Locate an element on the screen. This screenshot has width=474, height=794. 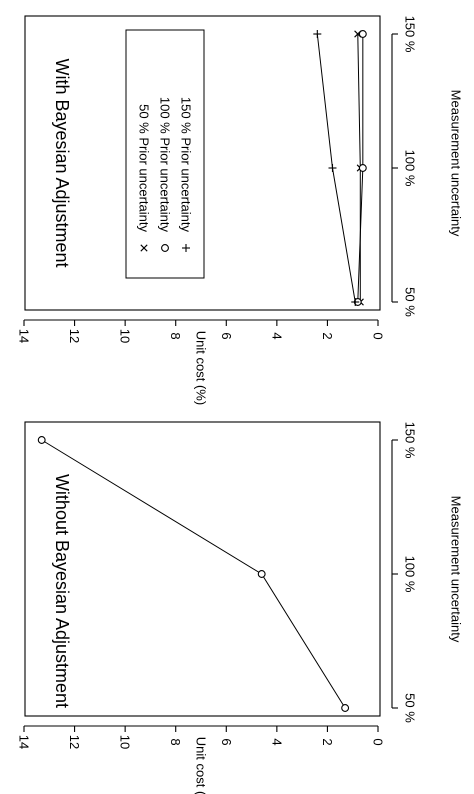
panel1-y-tick-label-2: 2 is located at coordinates (327, 741).